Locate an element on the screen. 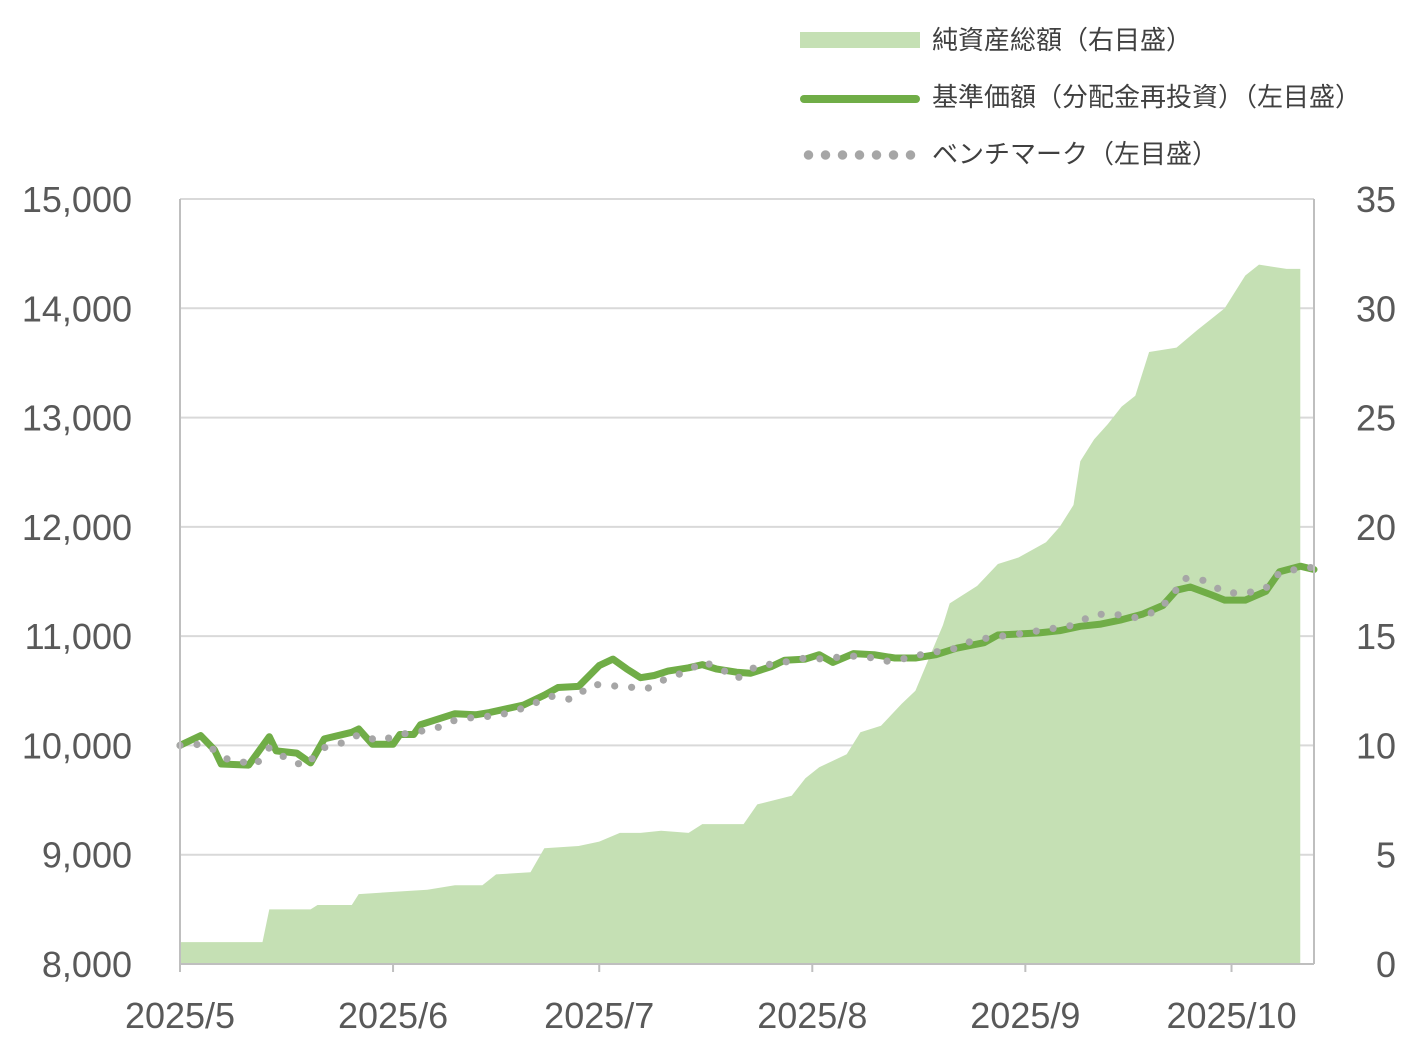 The image size is (1428, 1049). net-assets-swatch-icon is located at coordinates (860, 39).